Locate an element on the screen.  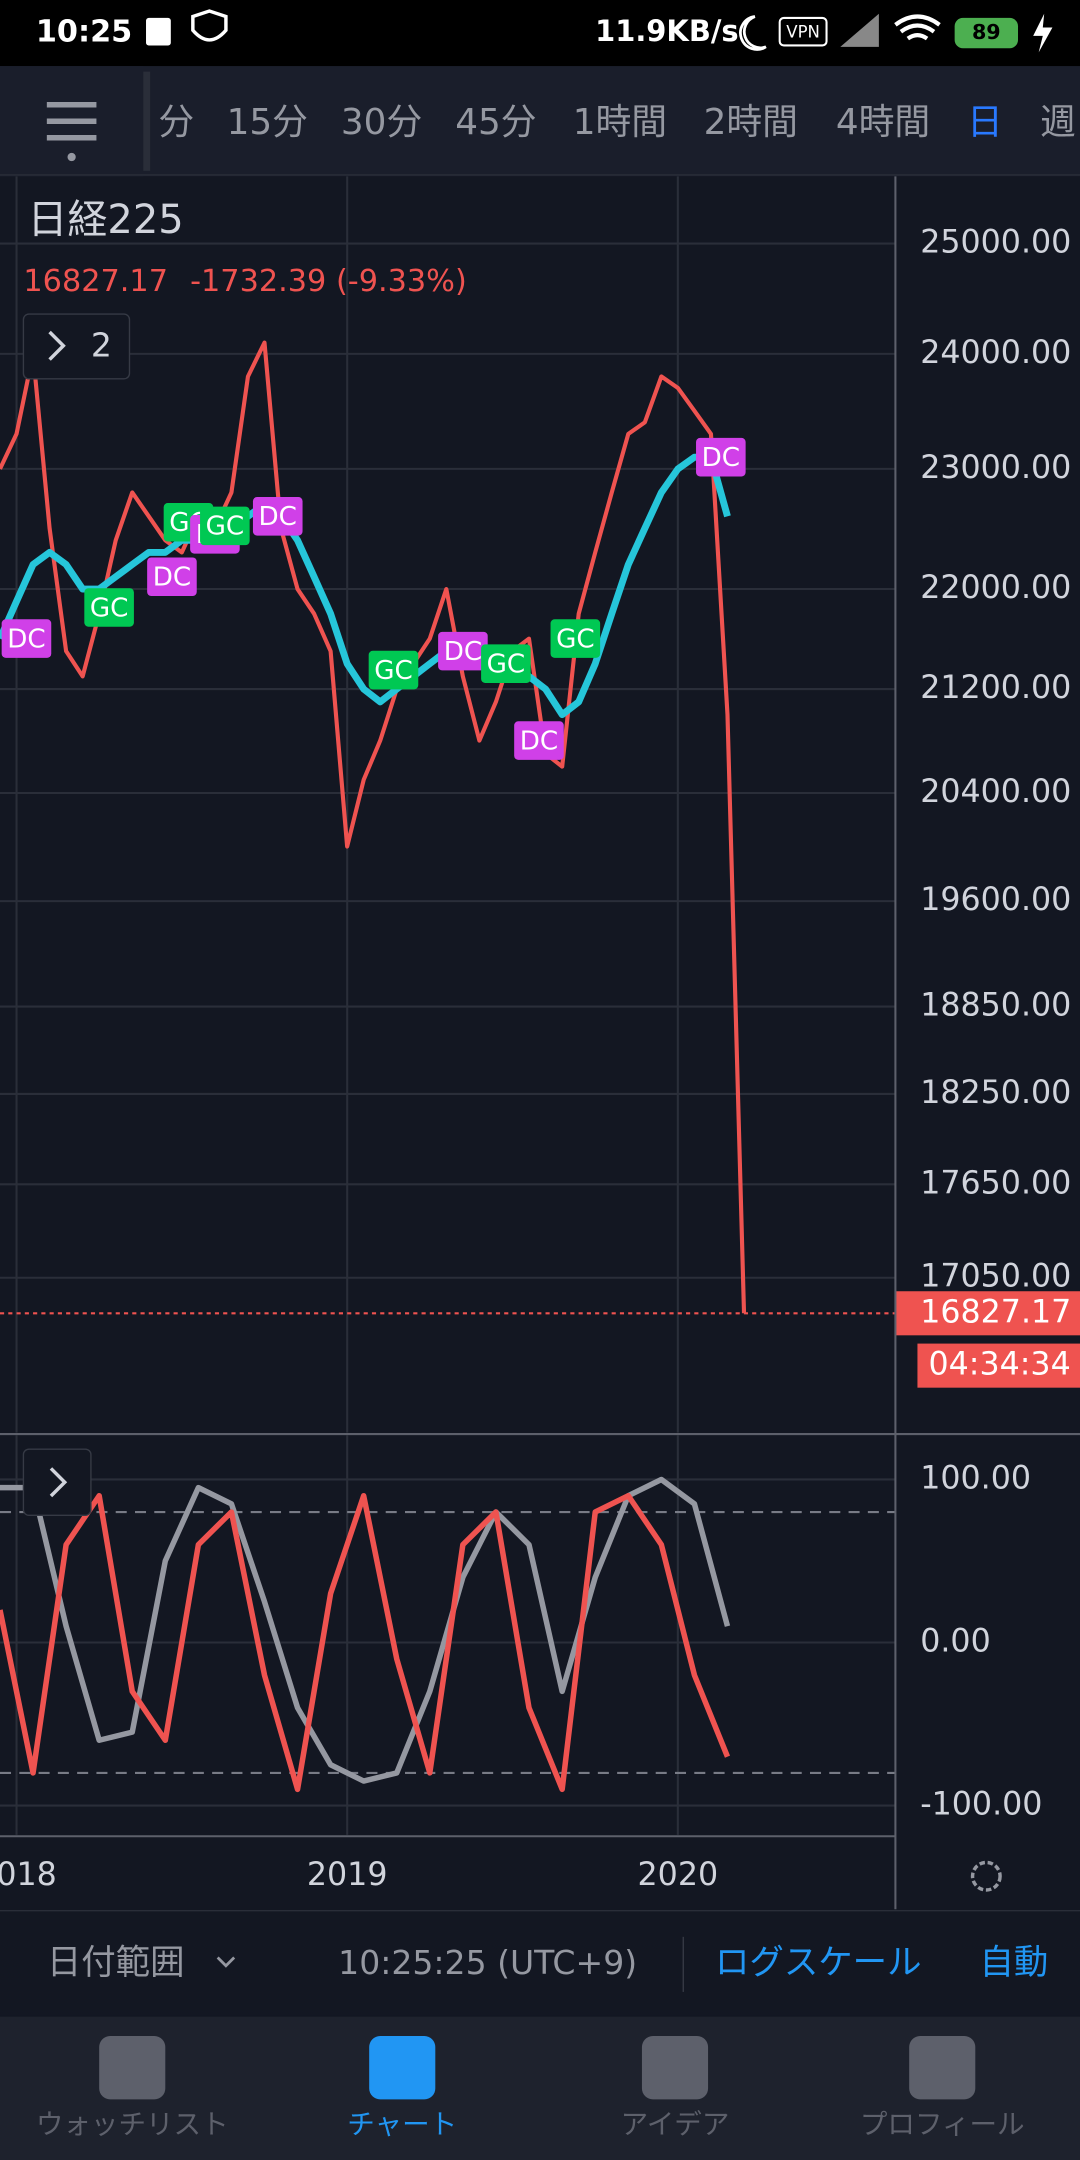
timeframe-tabs: 分 15分 30分 45分 1時間 2時間 4時間日週 is located at coordinates (616, 122).